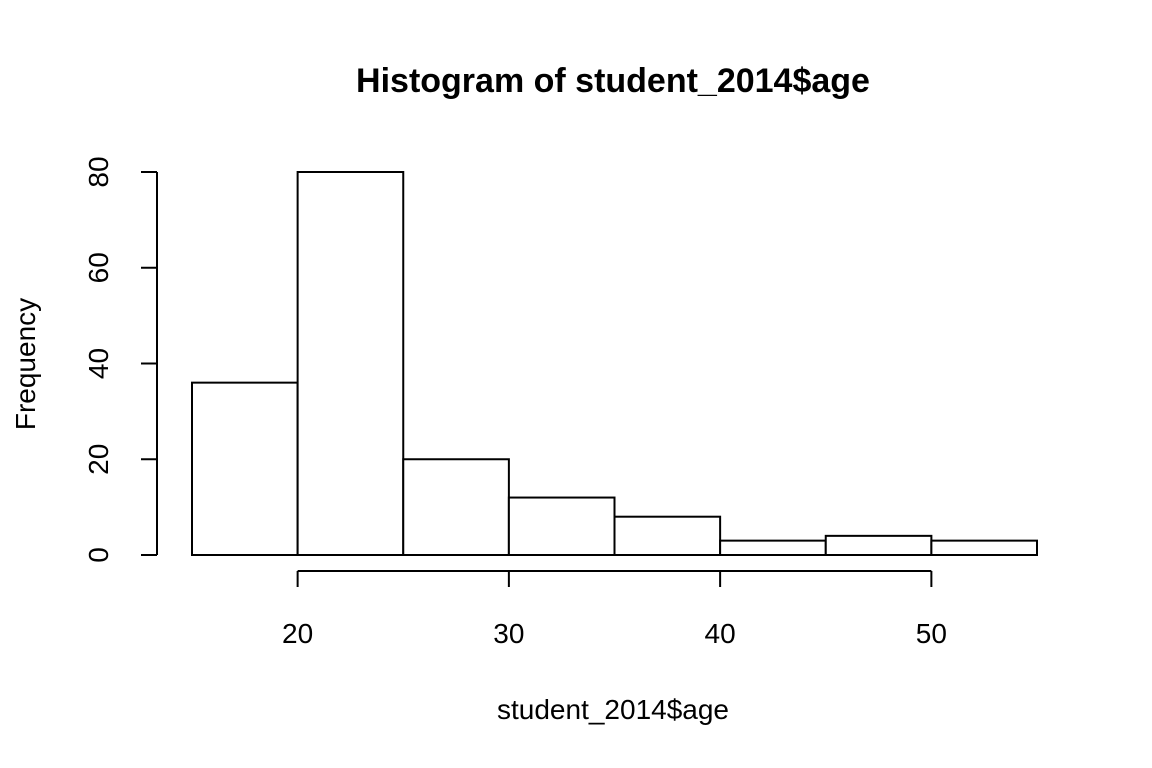 This screenshot has width=1152, height=768. What do you see at coordinates (120, 359) in the screenshot?
I see `y-axis: 0 20 40 60 80` at bounding box center [120, 359].